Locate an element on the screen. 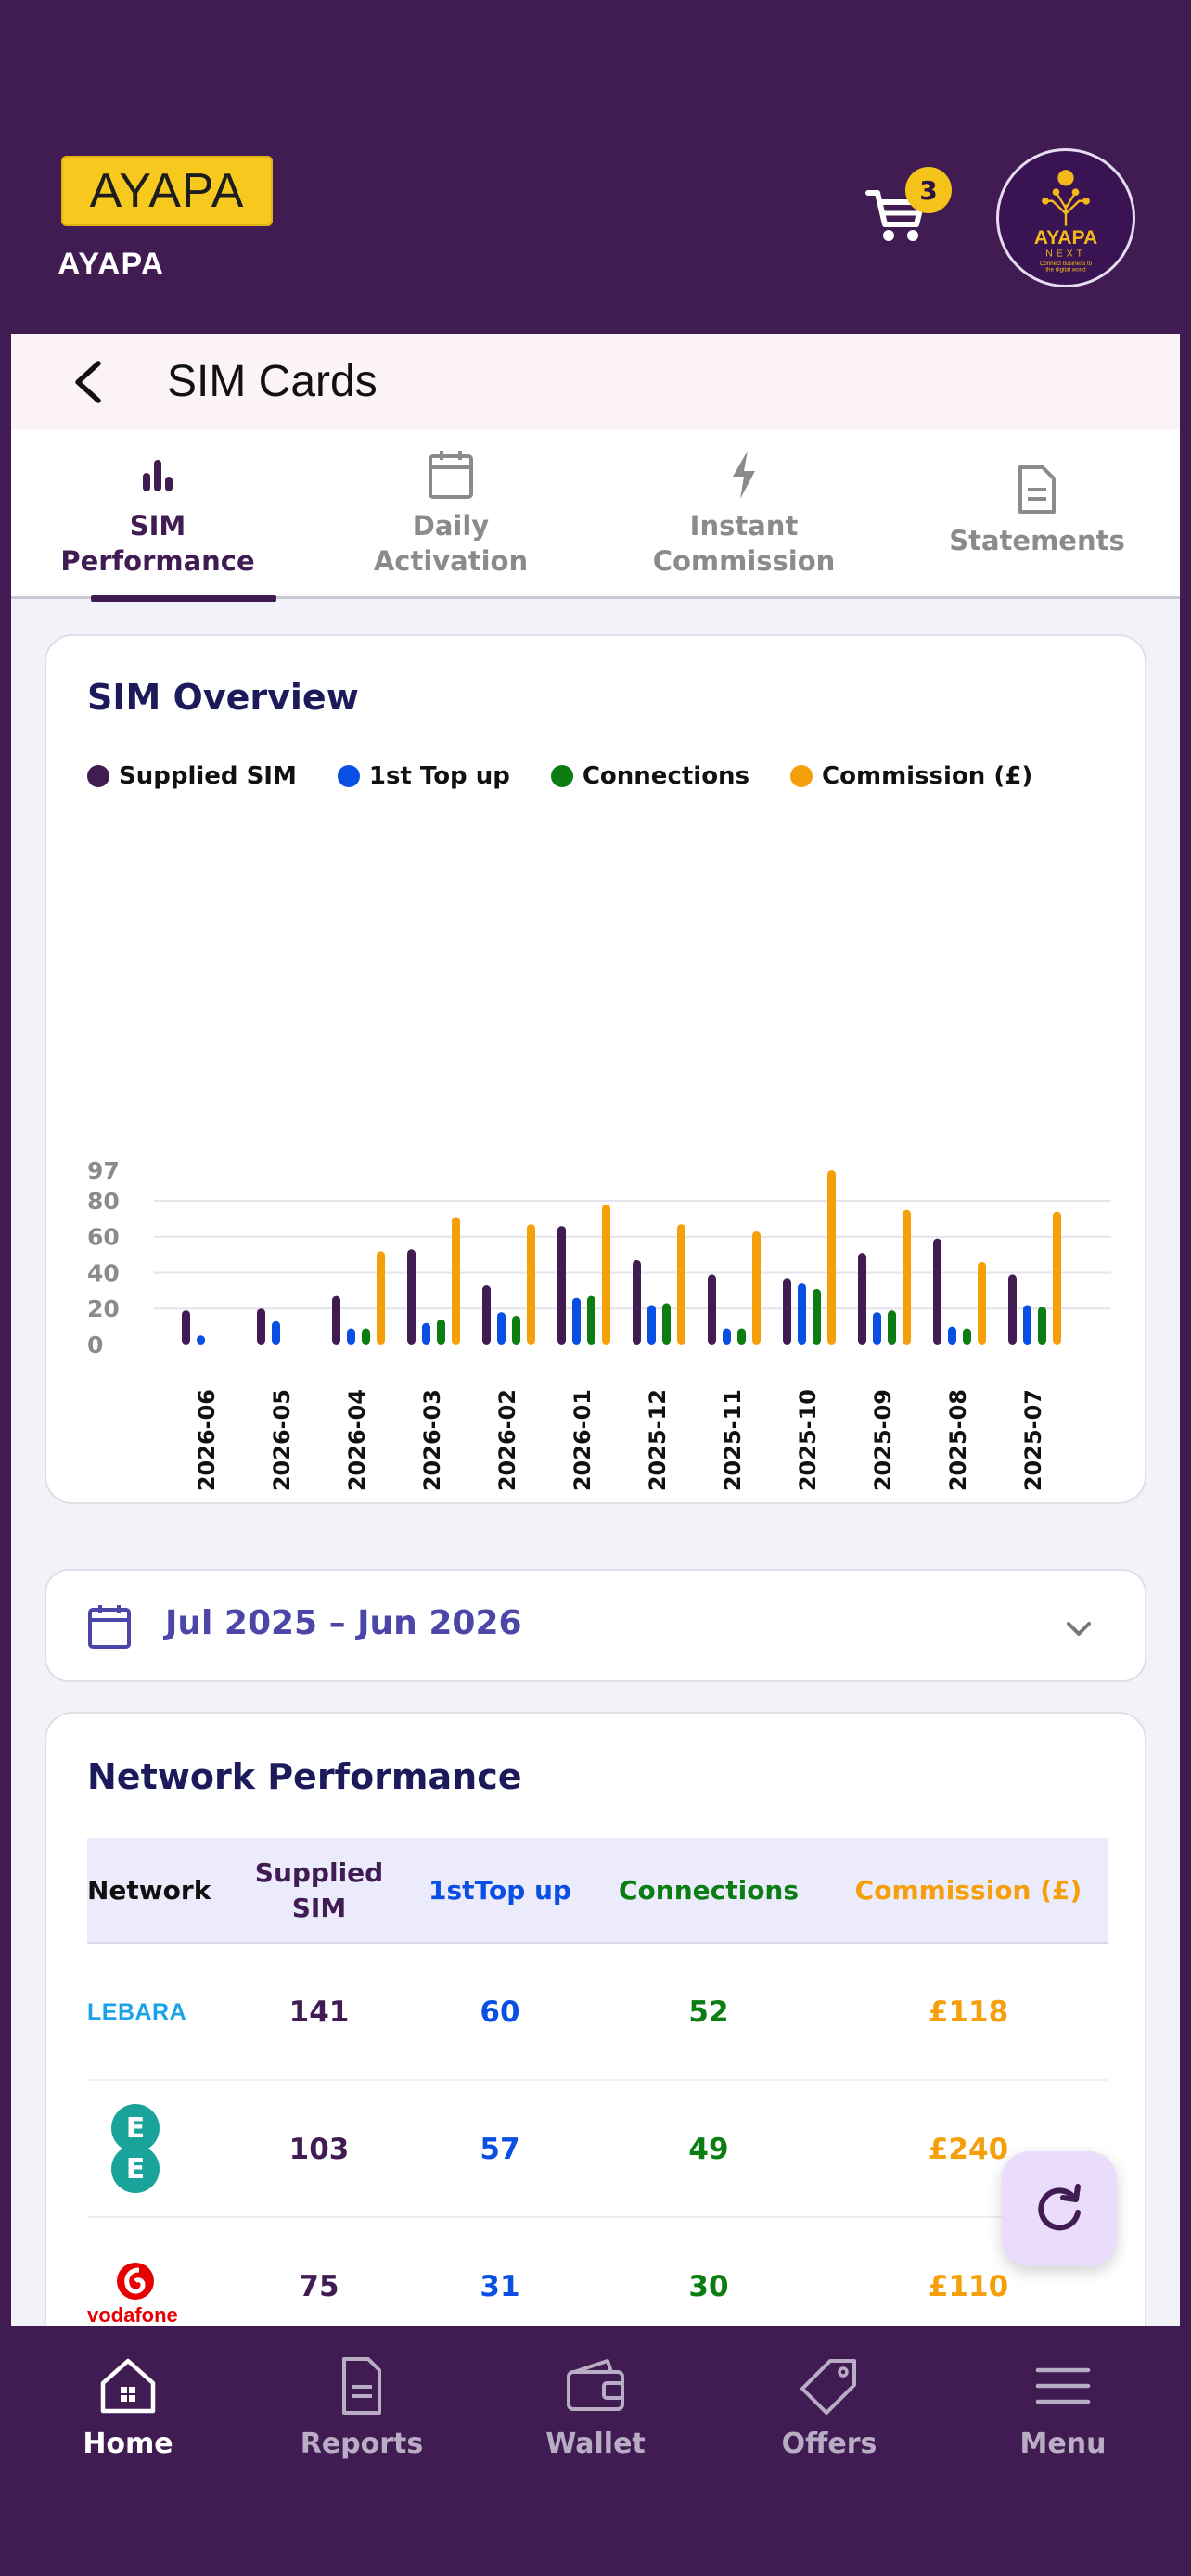 The image size is (1191, 2576). legend-connections: Connections is located at coordinates (649, 776).